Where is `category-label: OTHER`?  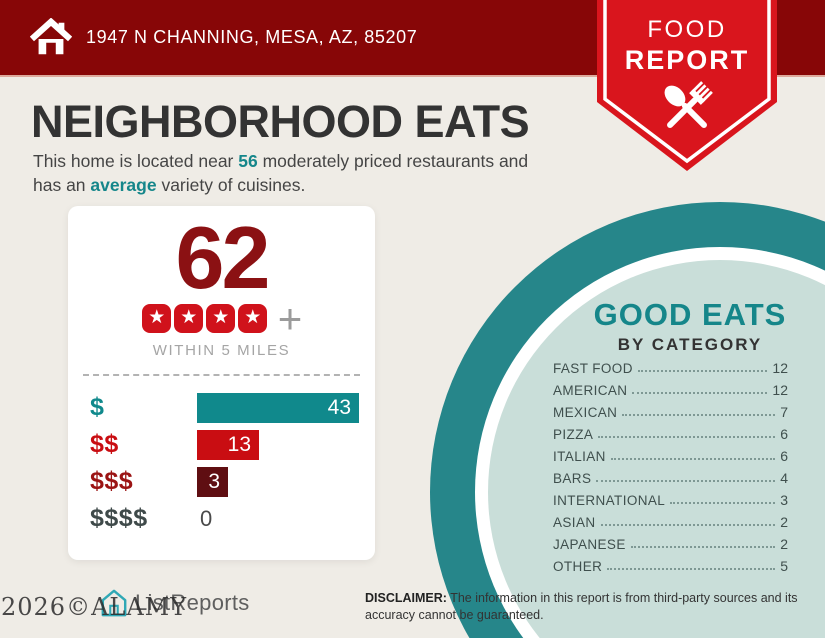
category-label: OTHER is located at coordinates (578, 566).